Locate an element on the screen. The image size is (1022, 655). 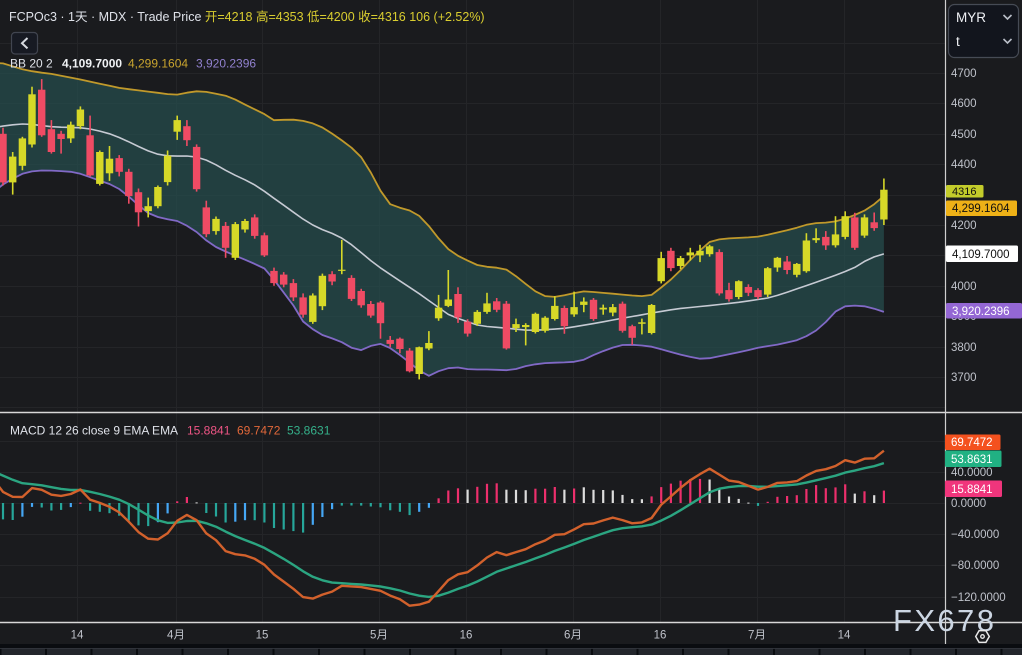
svg-text: MYR is located at coordinates (971, 17).